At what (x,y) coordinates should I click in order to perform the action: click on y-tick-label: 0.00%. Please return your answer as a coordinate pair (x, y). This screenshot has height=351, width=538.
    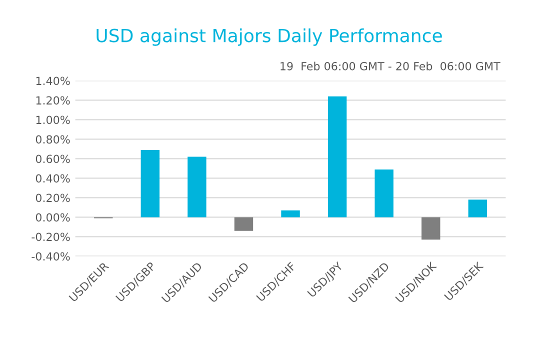
    Looking at the image, I should click on (53, 217).